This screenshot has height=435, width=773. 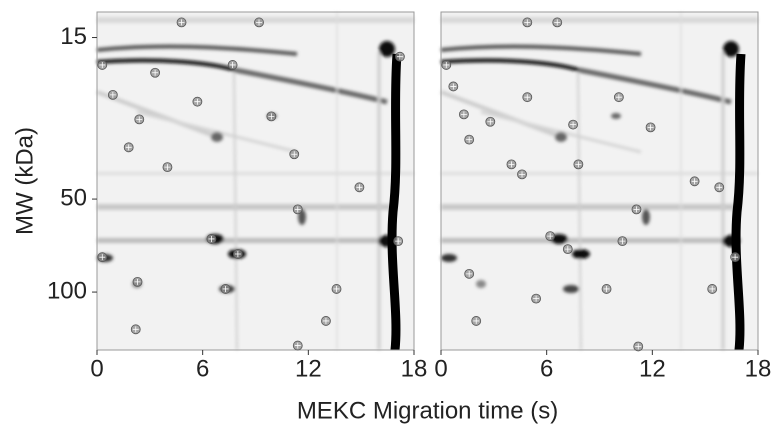 I want to click on y-tick-label: 15, so click(x=73, y=36).